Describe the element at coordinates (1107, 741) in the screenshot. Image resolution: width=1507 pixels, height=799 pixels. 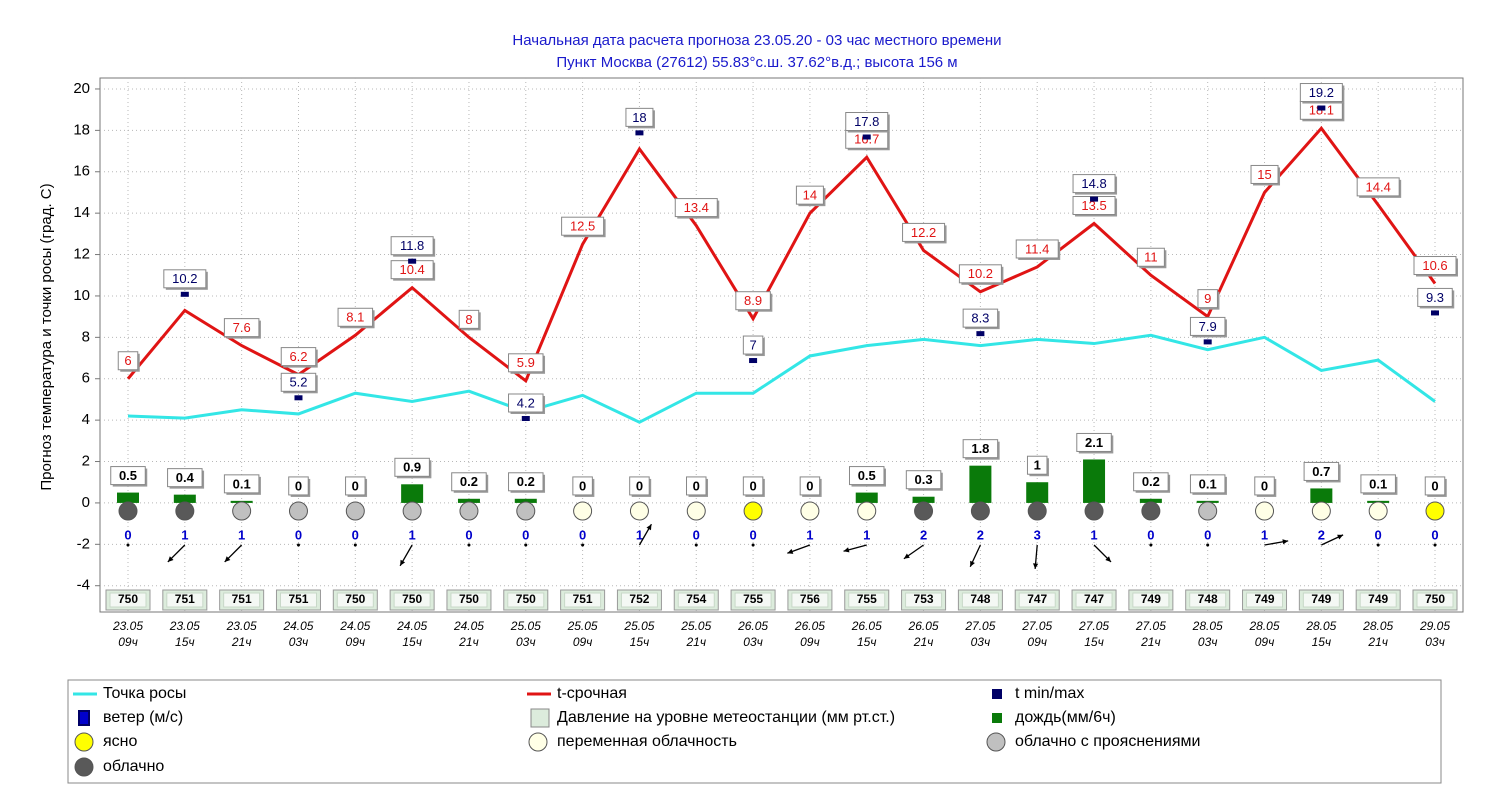
I see `legend-label: облачно с прояснениями` at that location.